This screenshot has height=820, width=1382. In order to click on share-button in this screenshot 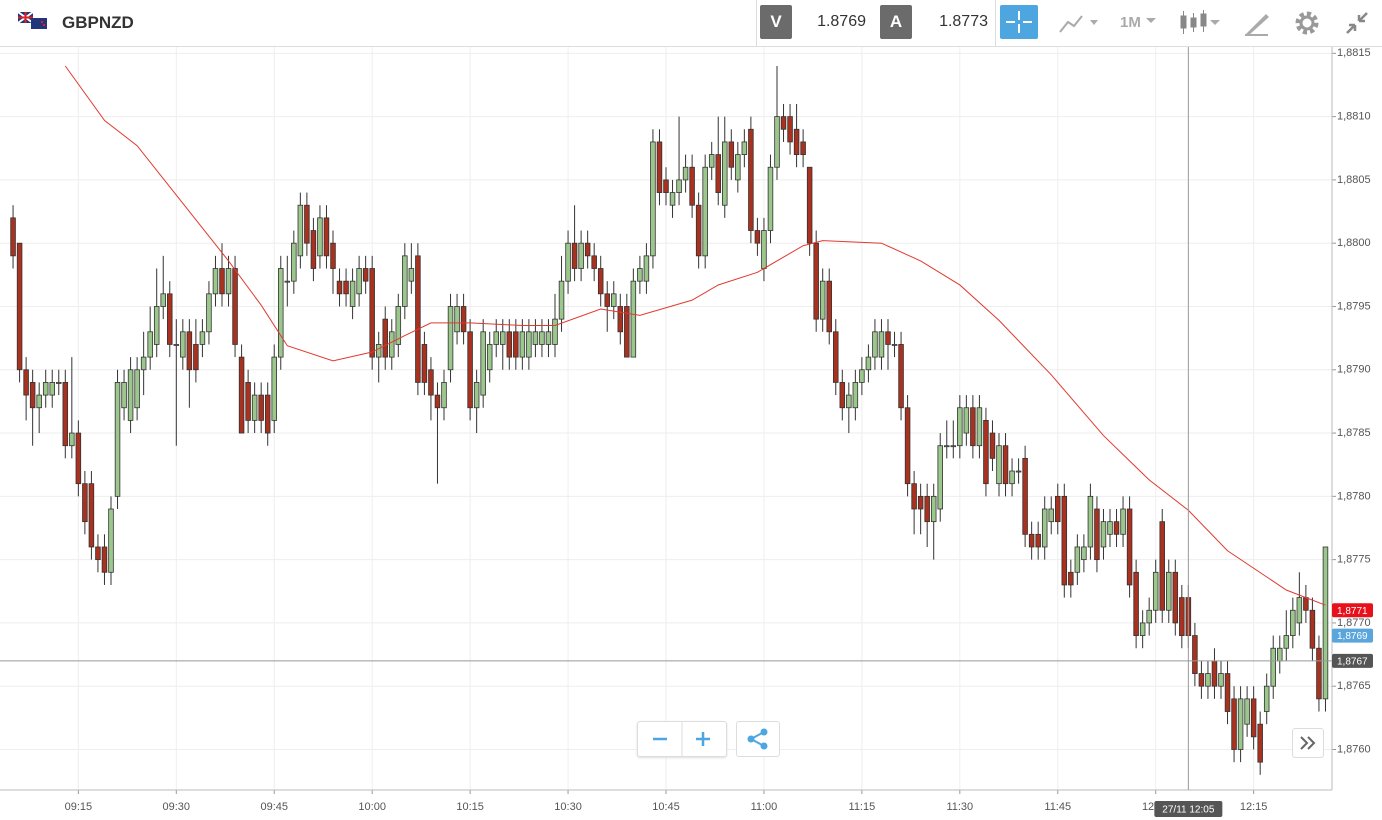, I will do `click(758, 739)`.